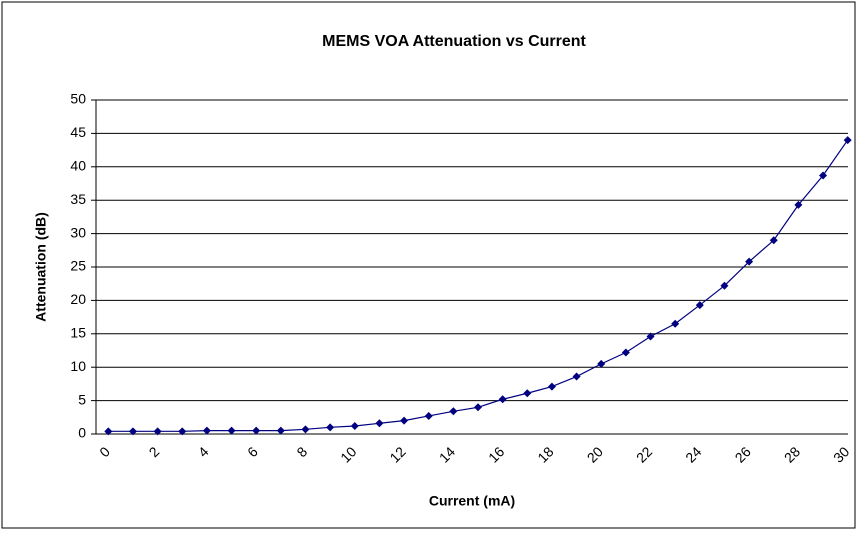  I want to click on y-tick-label: 10, so click(78, 366).